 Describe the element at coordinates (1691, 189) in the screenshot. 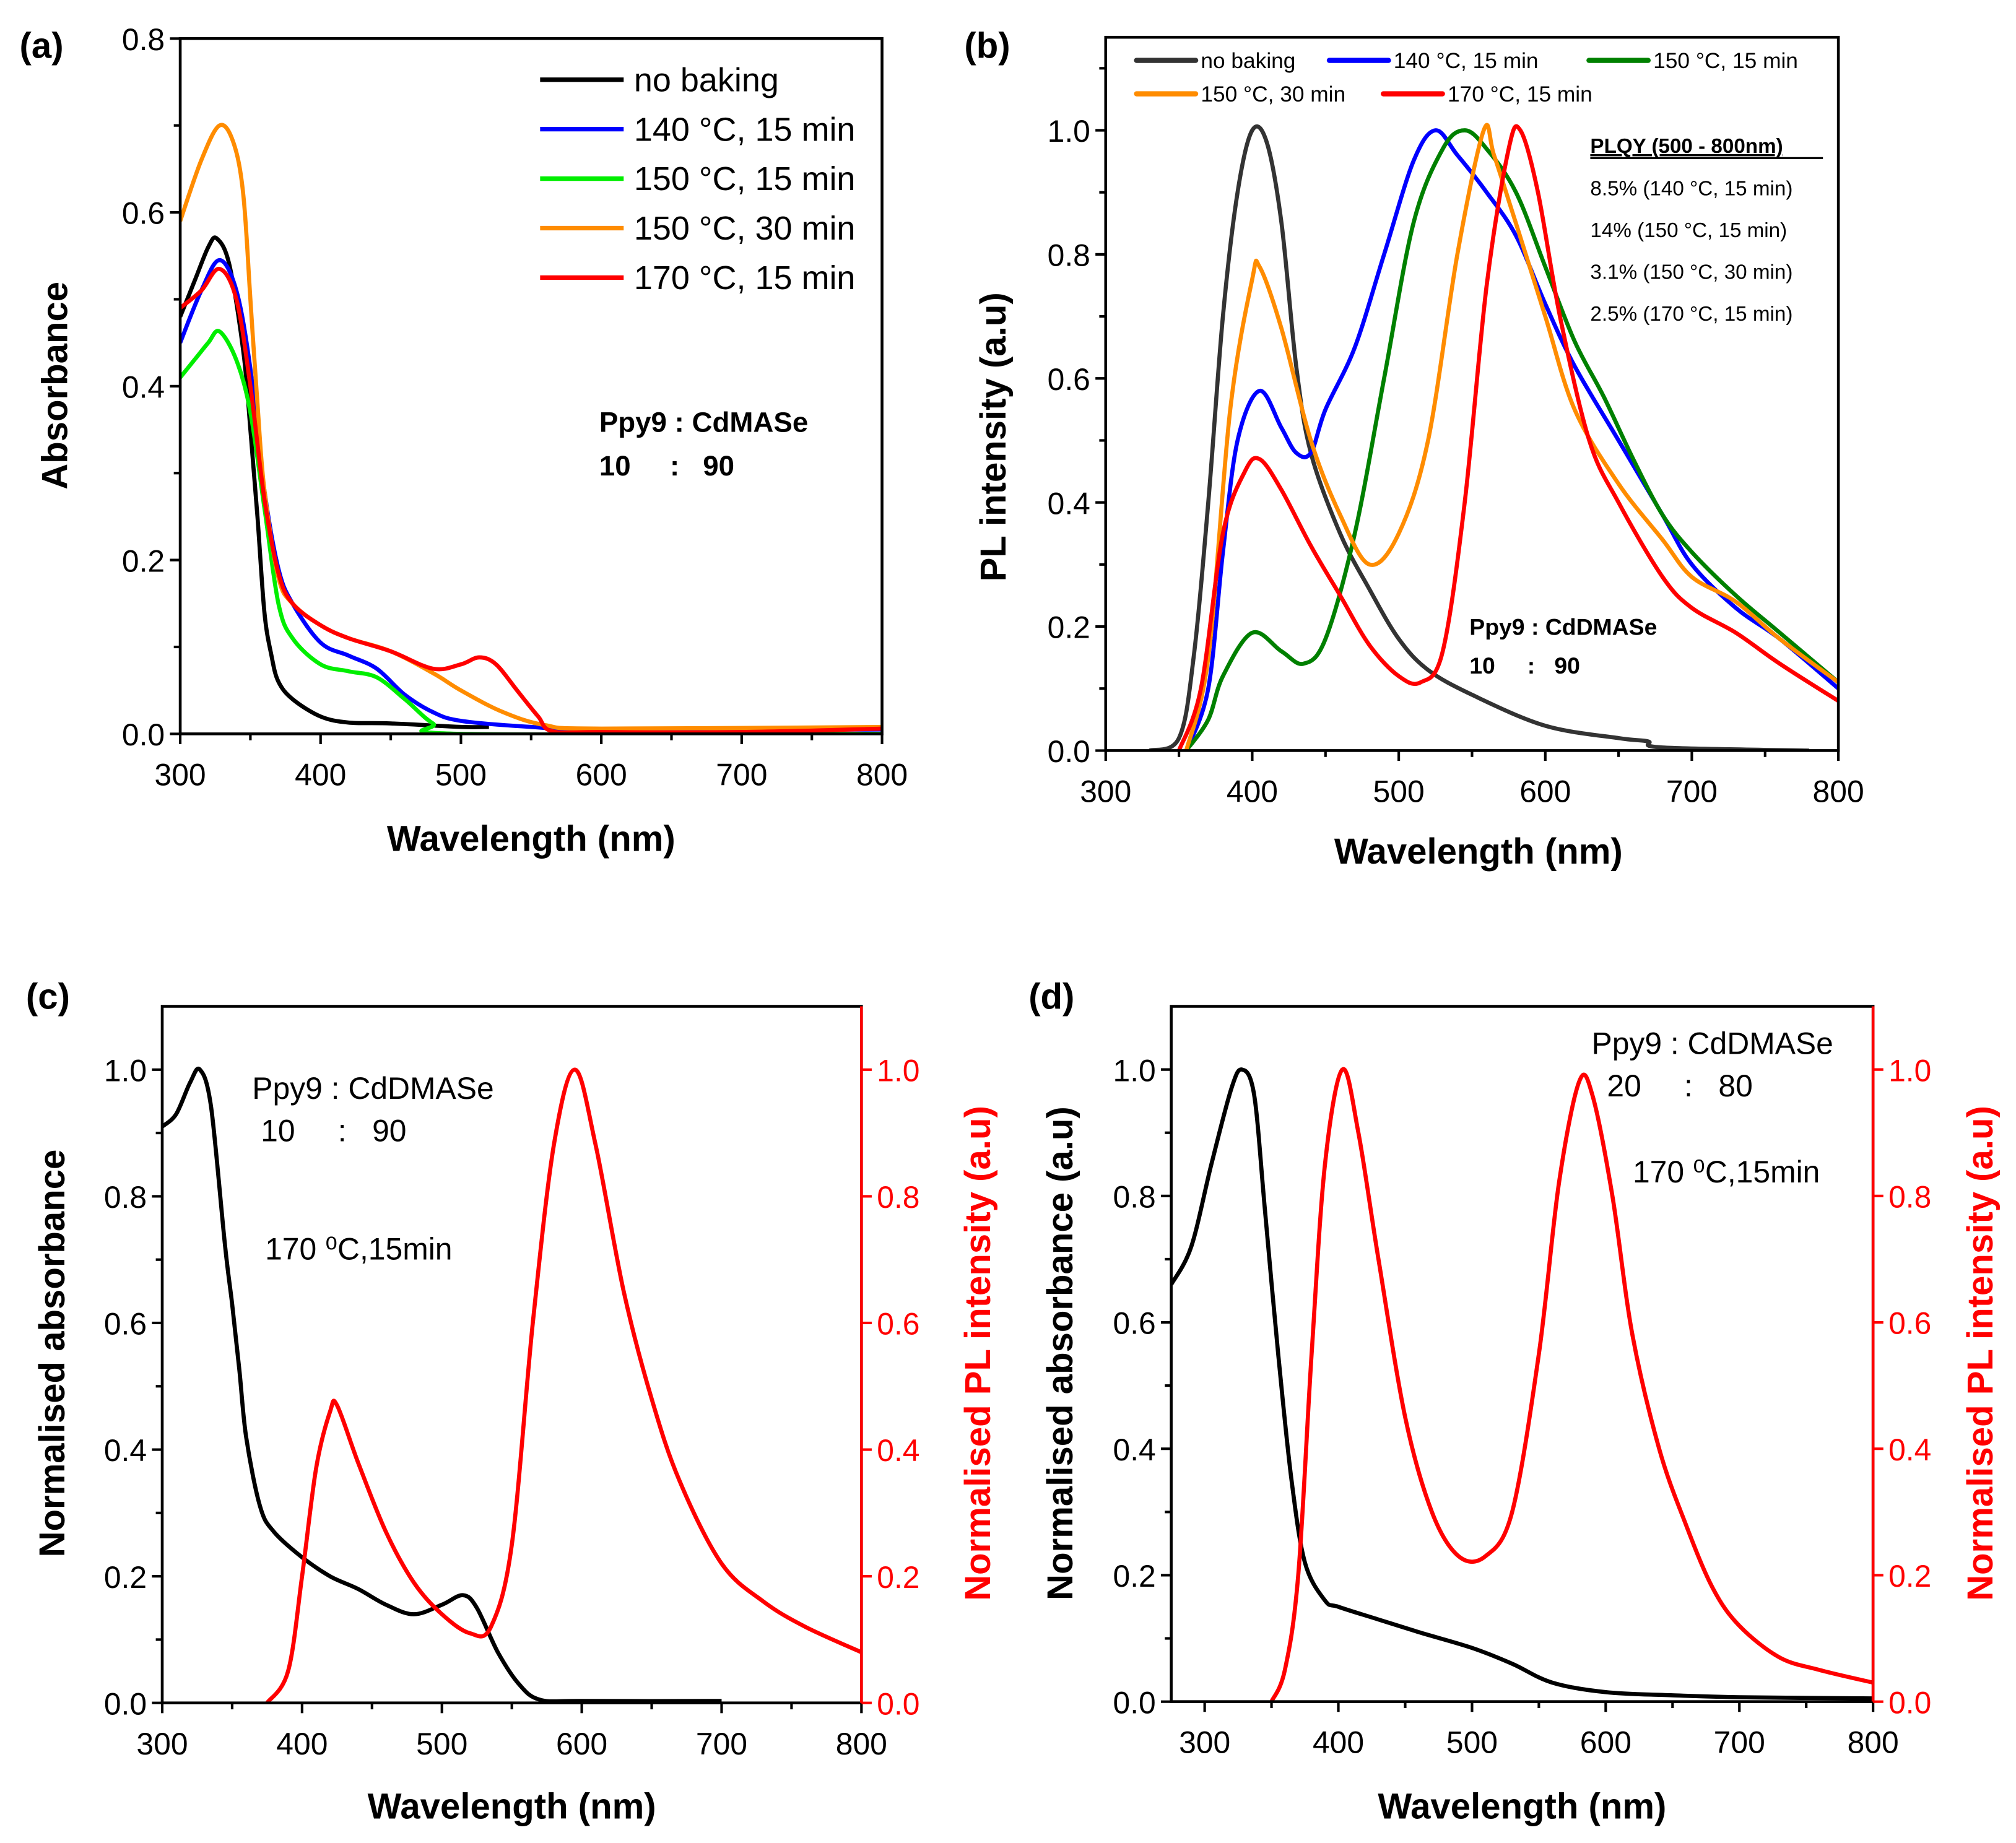

I see `plqy-value: 8.5% (140 °C, 15 min)` at that location.